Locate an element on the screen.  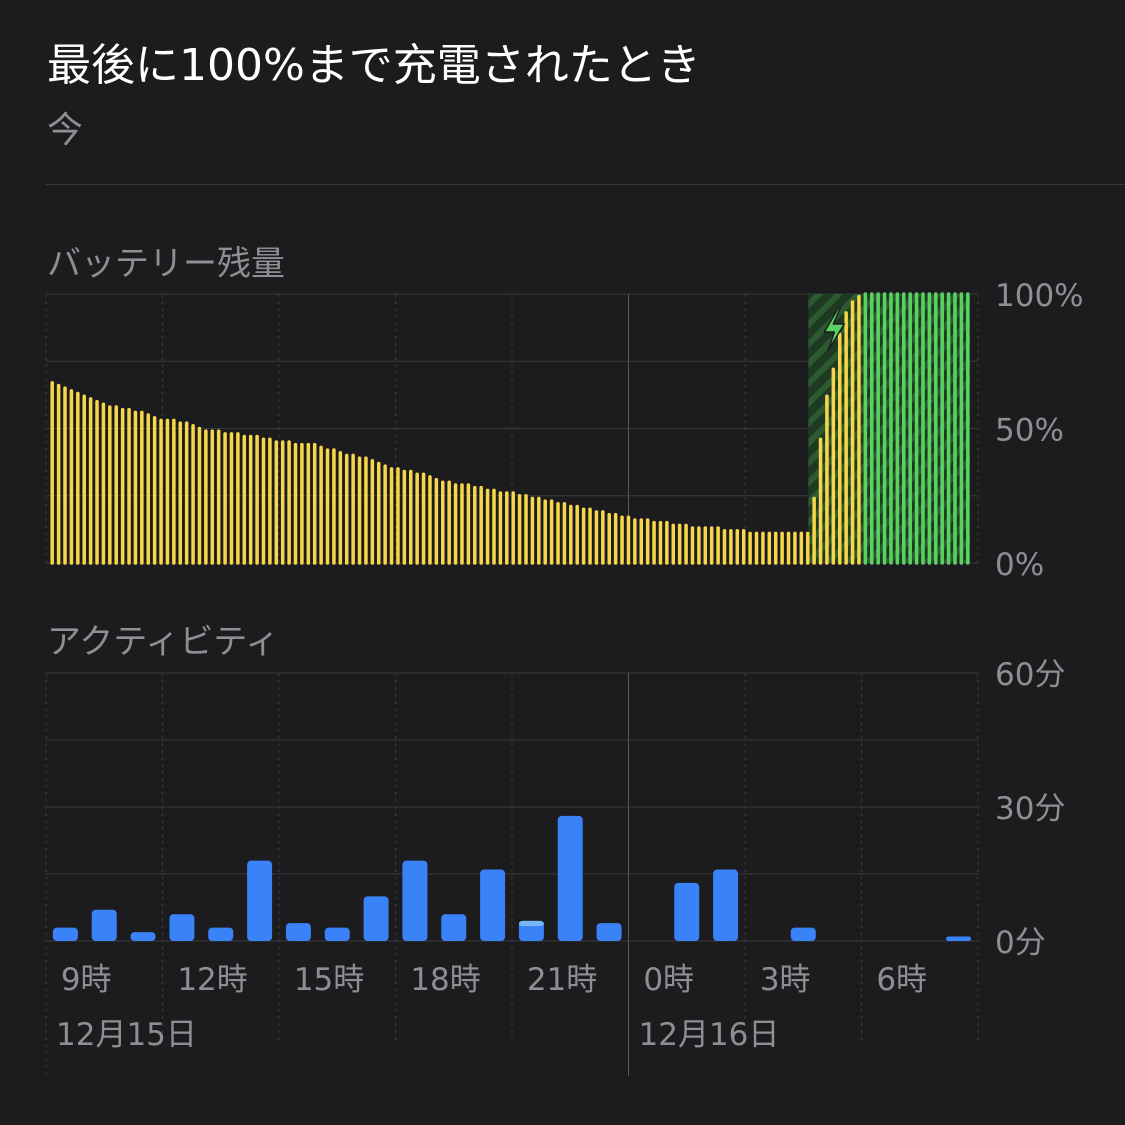
activity-y-tick: 60分 is located at coordinates (1030, 675).